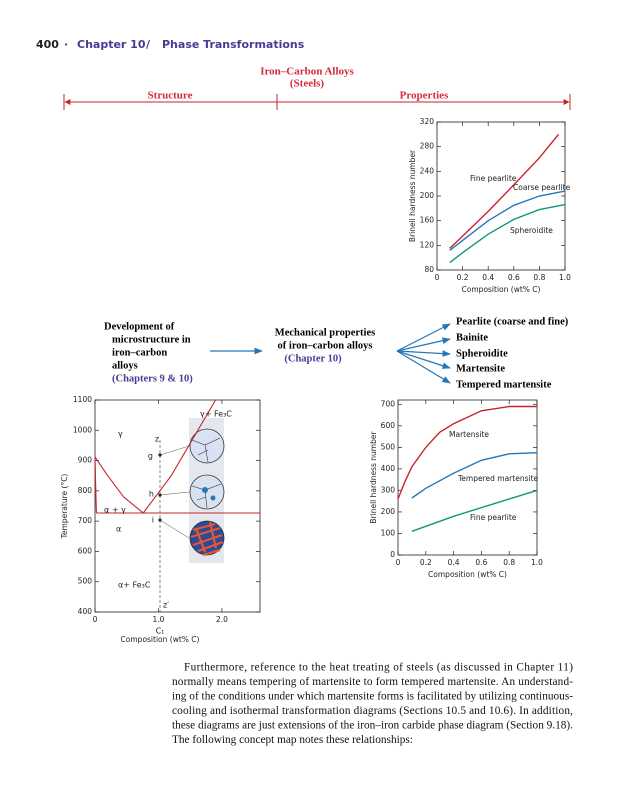  What do you see at coordinates (512, 321) in the screenshot?
I see `microstructure: Pearlite (coarse and fine)` at bounding box center [512, 321].